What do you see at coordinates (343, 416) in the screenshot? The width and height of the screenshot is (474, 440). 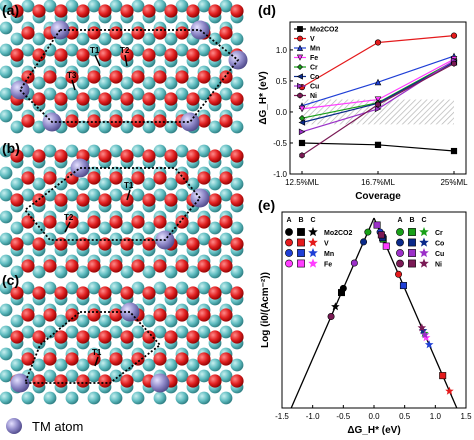 I see `x-tick-label: -0.5` at bounding box center [343, 416].